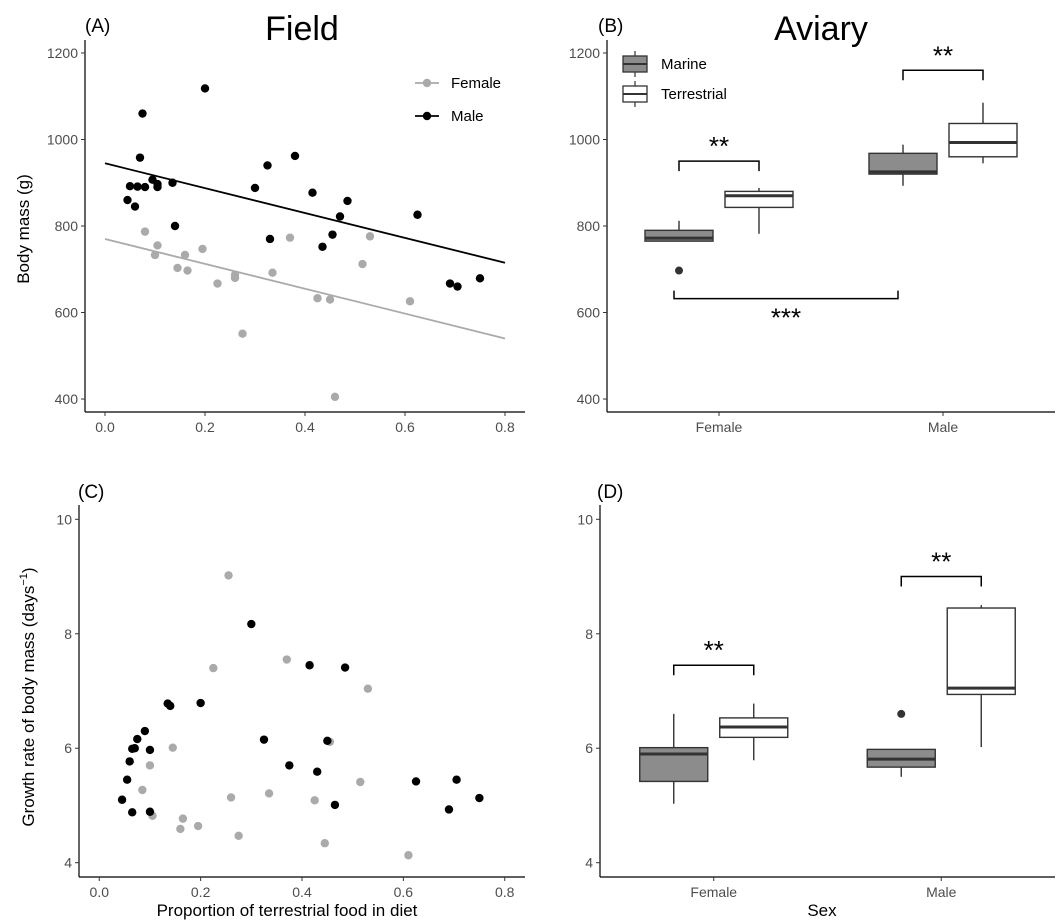 The width and height of the screenshot is (1061, 922). I want to click on fit-line-male, so click(305, 213).